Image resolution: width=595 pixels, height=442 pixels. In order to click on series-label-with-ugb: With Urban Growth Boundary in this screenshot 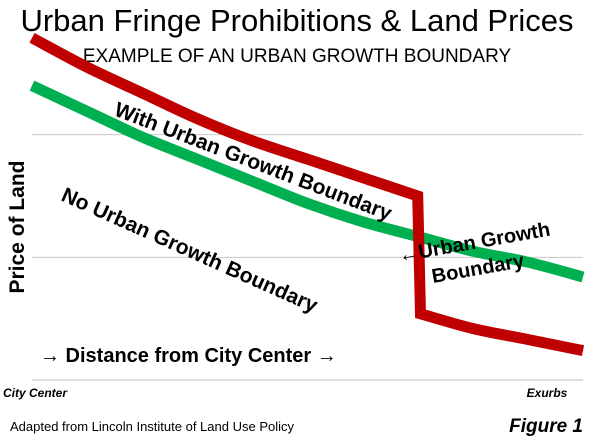, I will do `click(253, 161)`.